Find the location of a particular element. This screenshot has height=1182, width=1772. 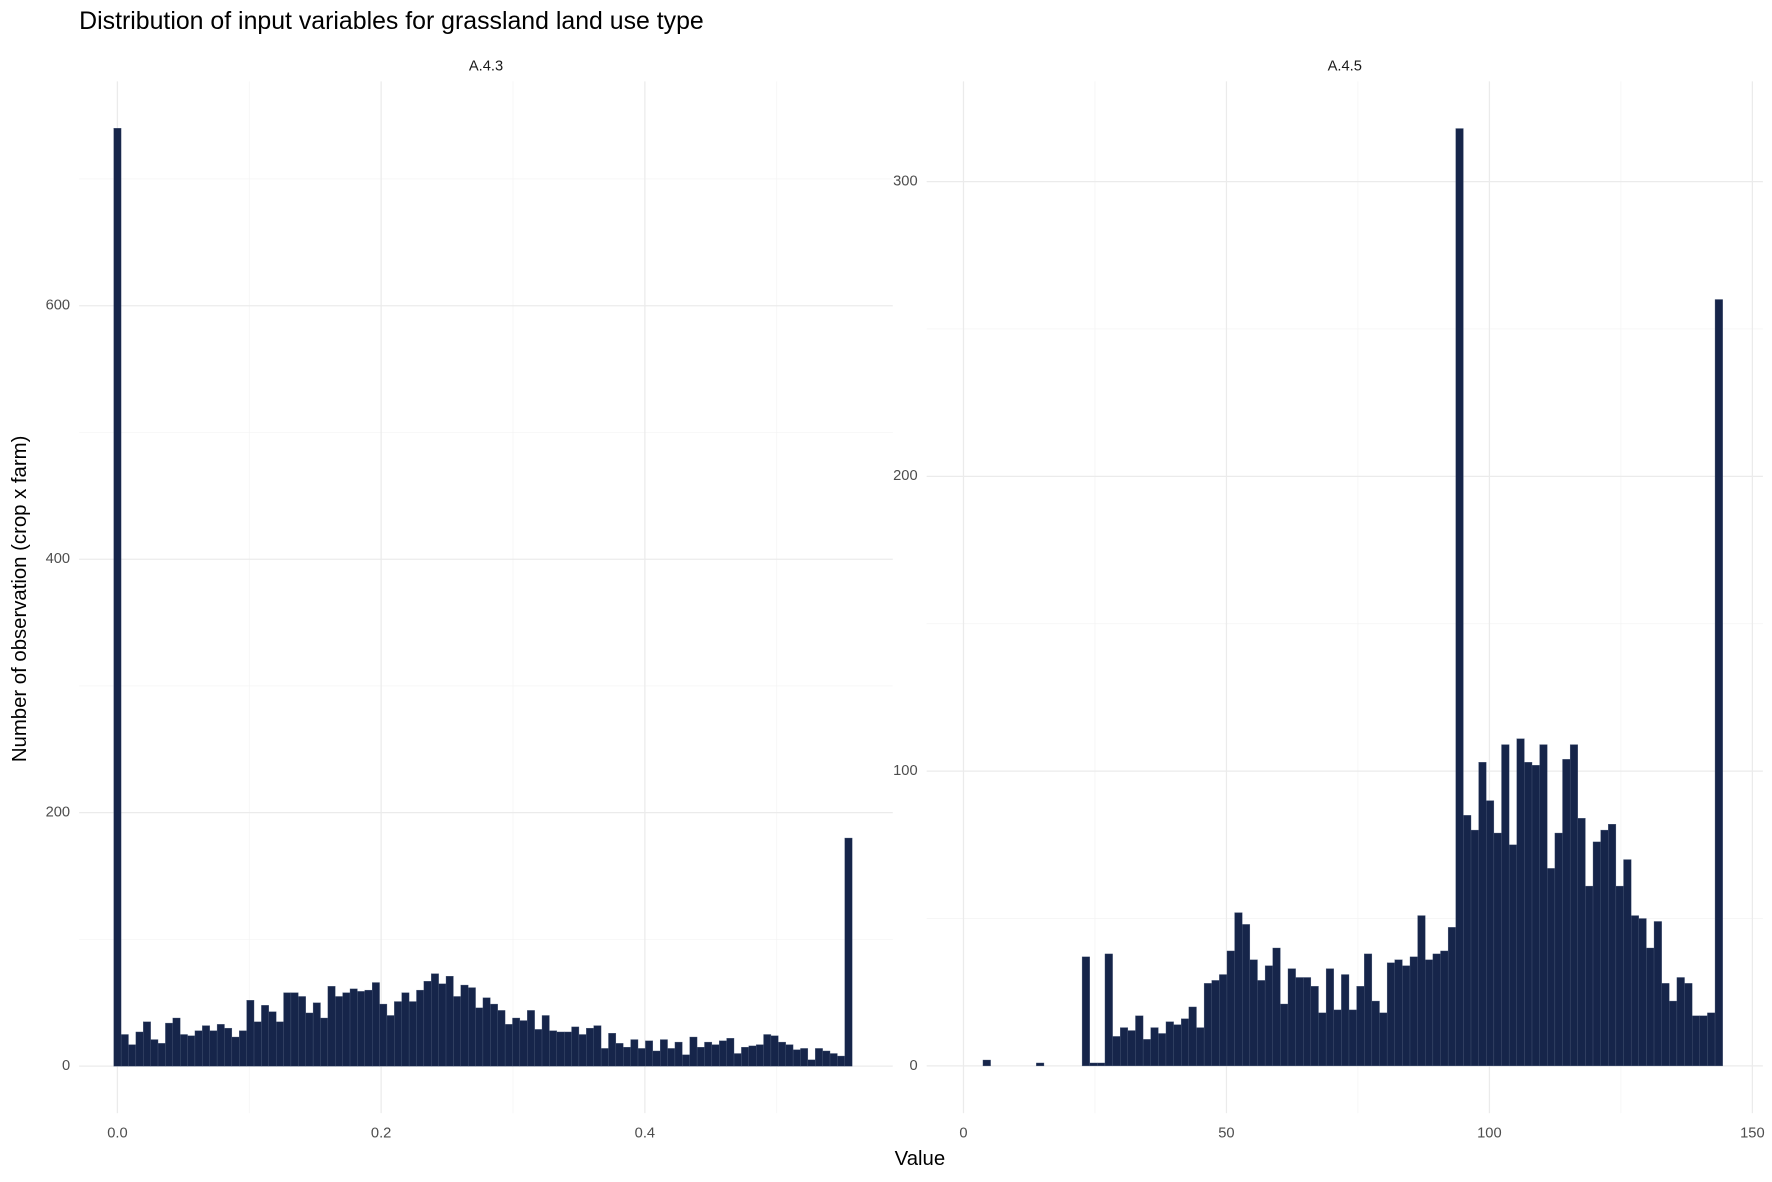

x-tick-label: 0.4 is located at coordinates (645, 1133).